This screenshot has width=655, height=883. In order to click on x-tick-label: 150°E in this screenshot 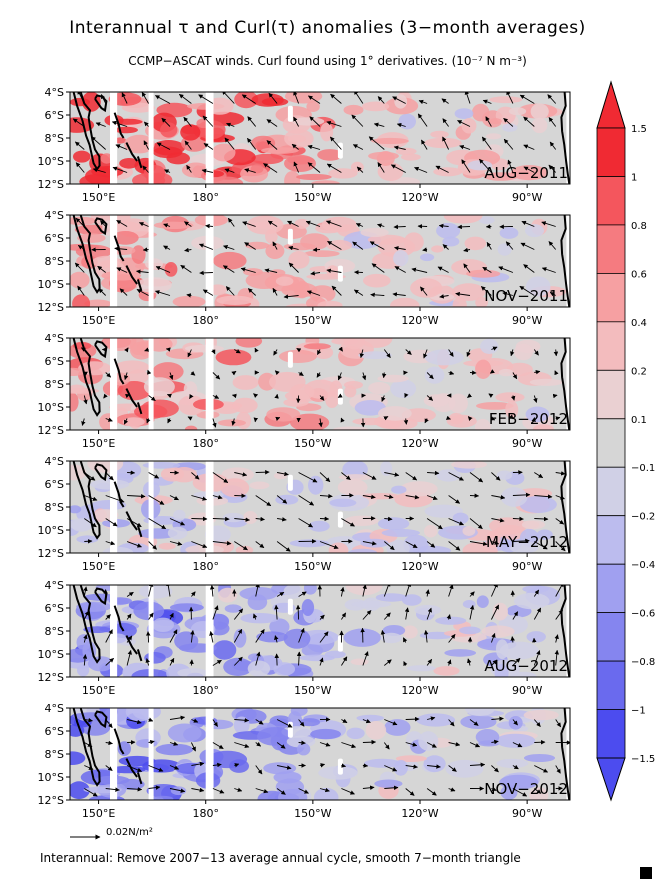, I will do `click(98, 566)`.